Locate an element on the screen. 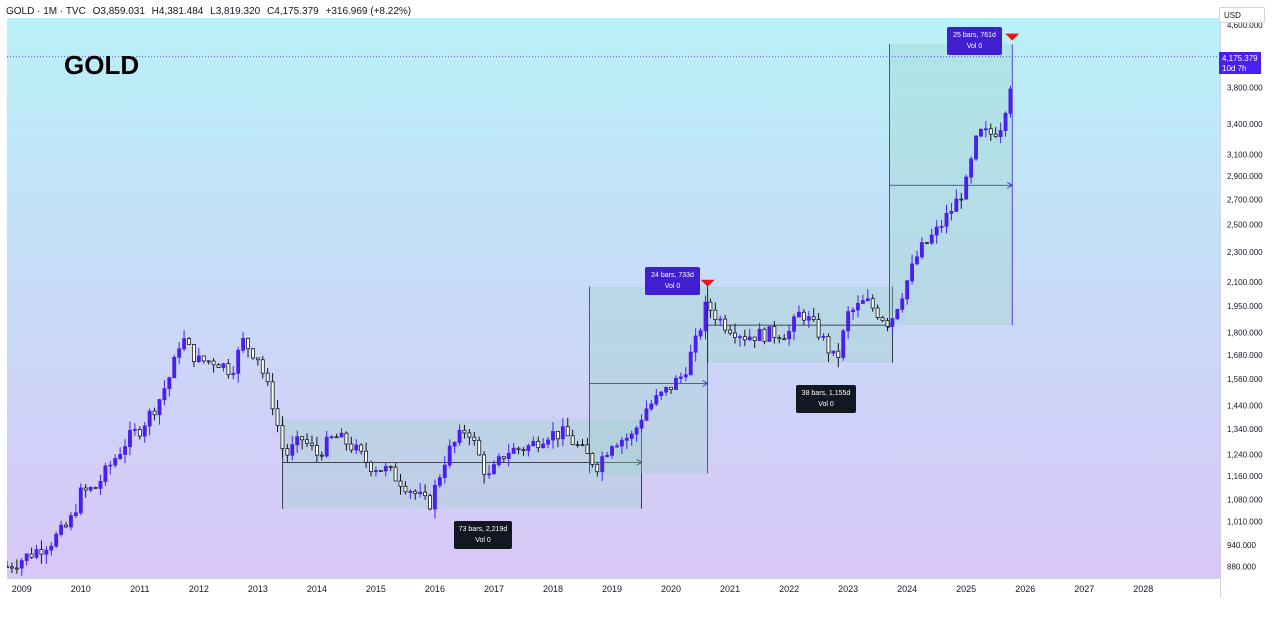 Image resolution: width=1280 pixels, height=639 pixels. price-tick-label: 1,800.000 is located at coordinates (1245, 332).